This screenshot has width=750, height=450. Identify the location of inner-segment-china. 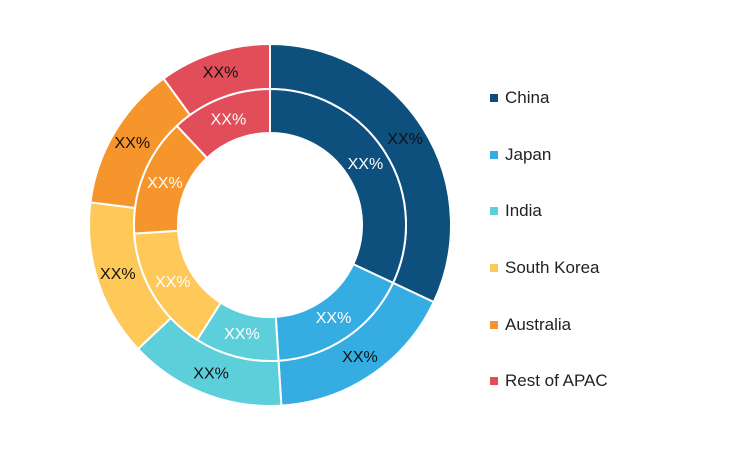
(338, 186).